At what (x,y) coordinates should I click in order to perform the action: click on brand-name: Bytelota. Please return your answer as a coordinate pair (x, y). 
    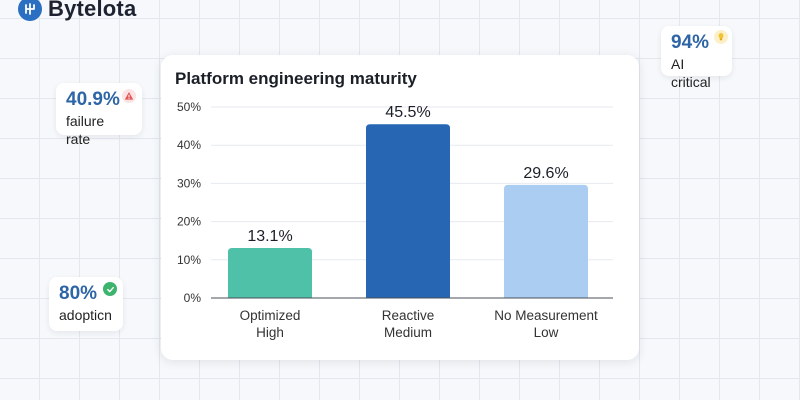
    Looking at the image, I should click on (92, 10).